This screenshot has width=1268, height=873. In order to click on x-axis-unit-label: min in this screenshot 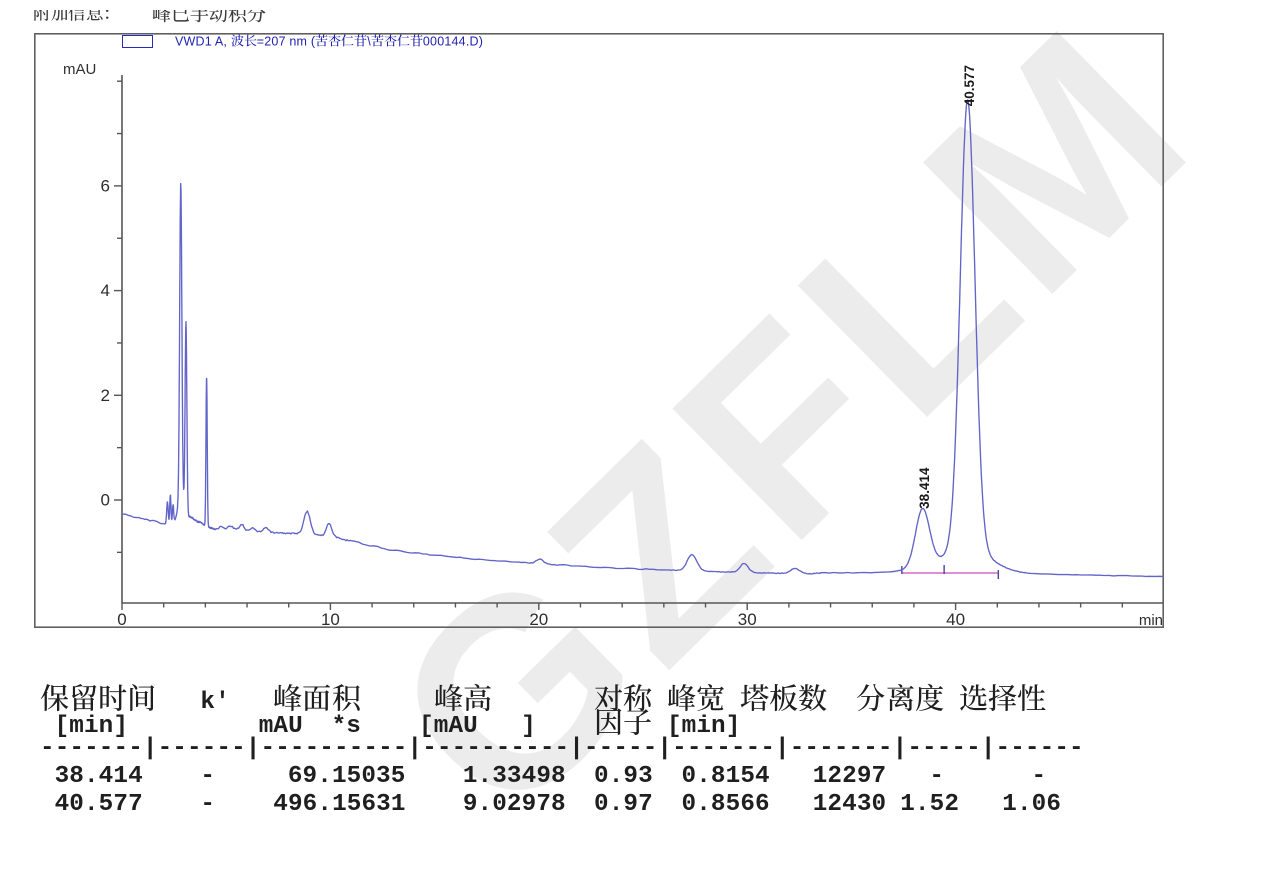, I will do `click(1151, 620)`.